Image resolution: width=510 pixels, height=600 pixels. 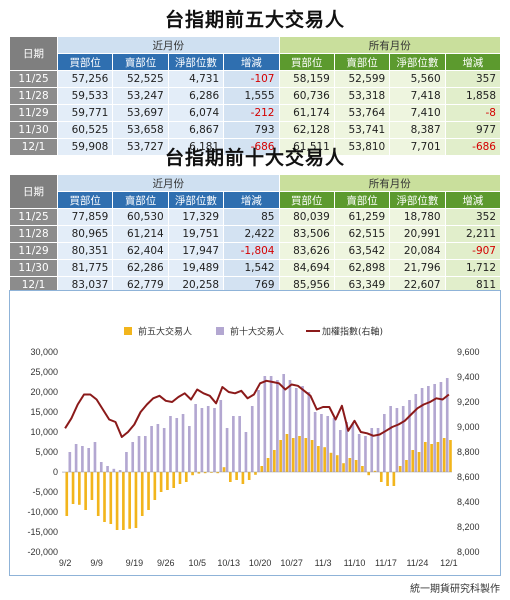 I want to click on table-cell: 357, so click(x=473, y=79).